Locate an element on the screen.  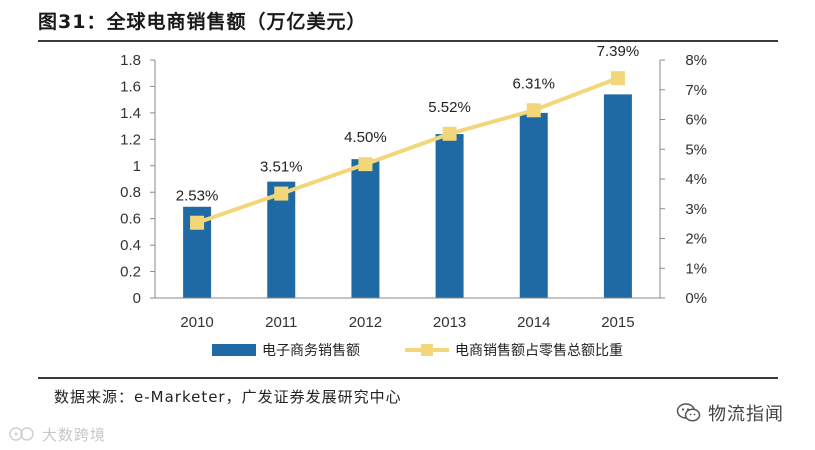
right-tick-label: 6% is located at coordinates (696, 120).